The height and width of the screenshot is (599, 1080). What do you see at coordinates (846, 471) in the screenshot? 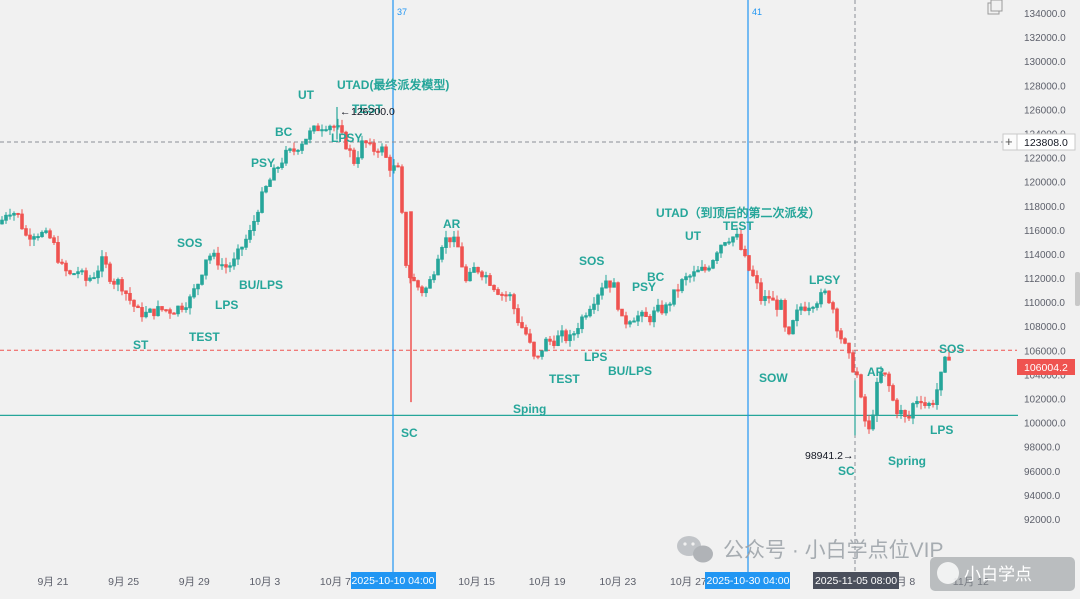
I see `label-sc-2: SC` at bounding box center [846, 471].